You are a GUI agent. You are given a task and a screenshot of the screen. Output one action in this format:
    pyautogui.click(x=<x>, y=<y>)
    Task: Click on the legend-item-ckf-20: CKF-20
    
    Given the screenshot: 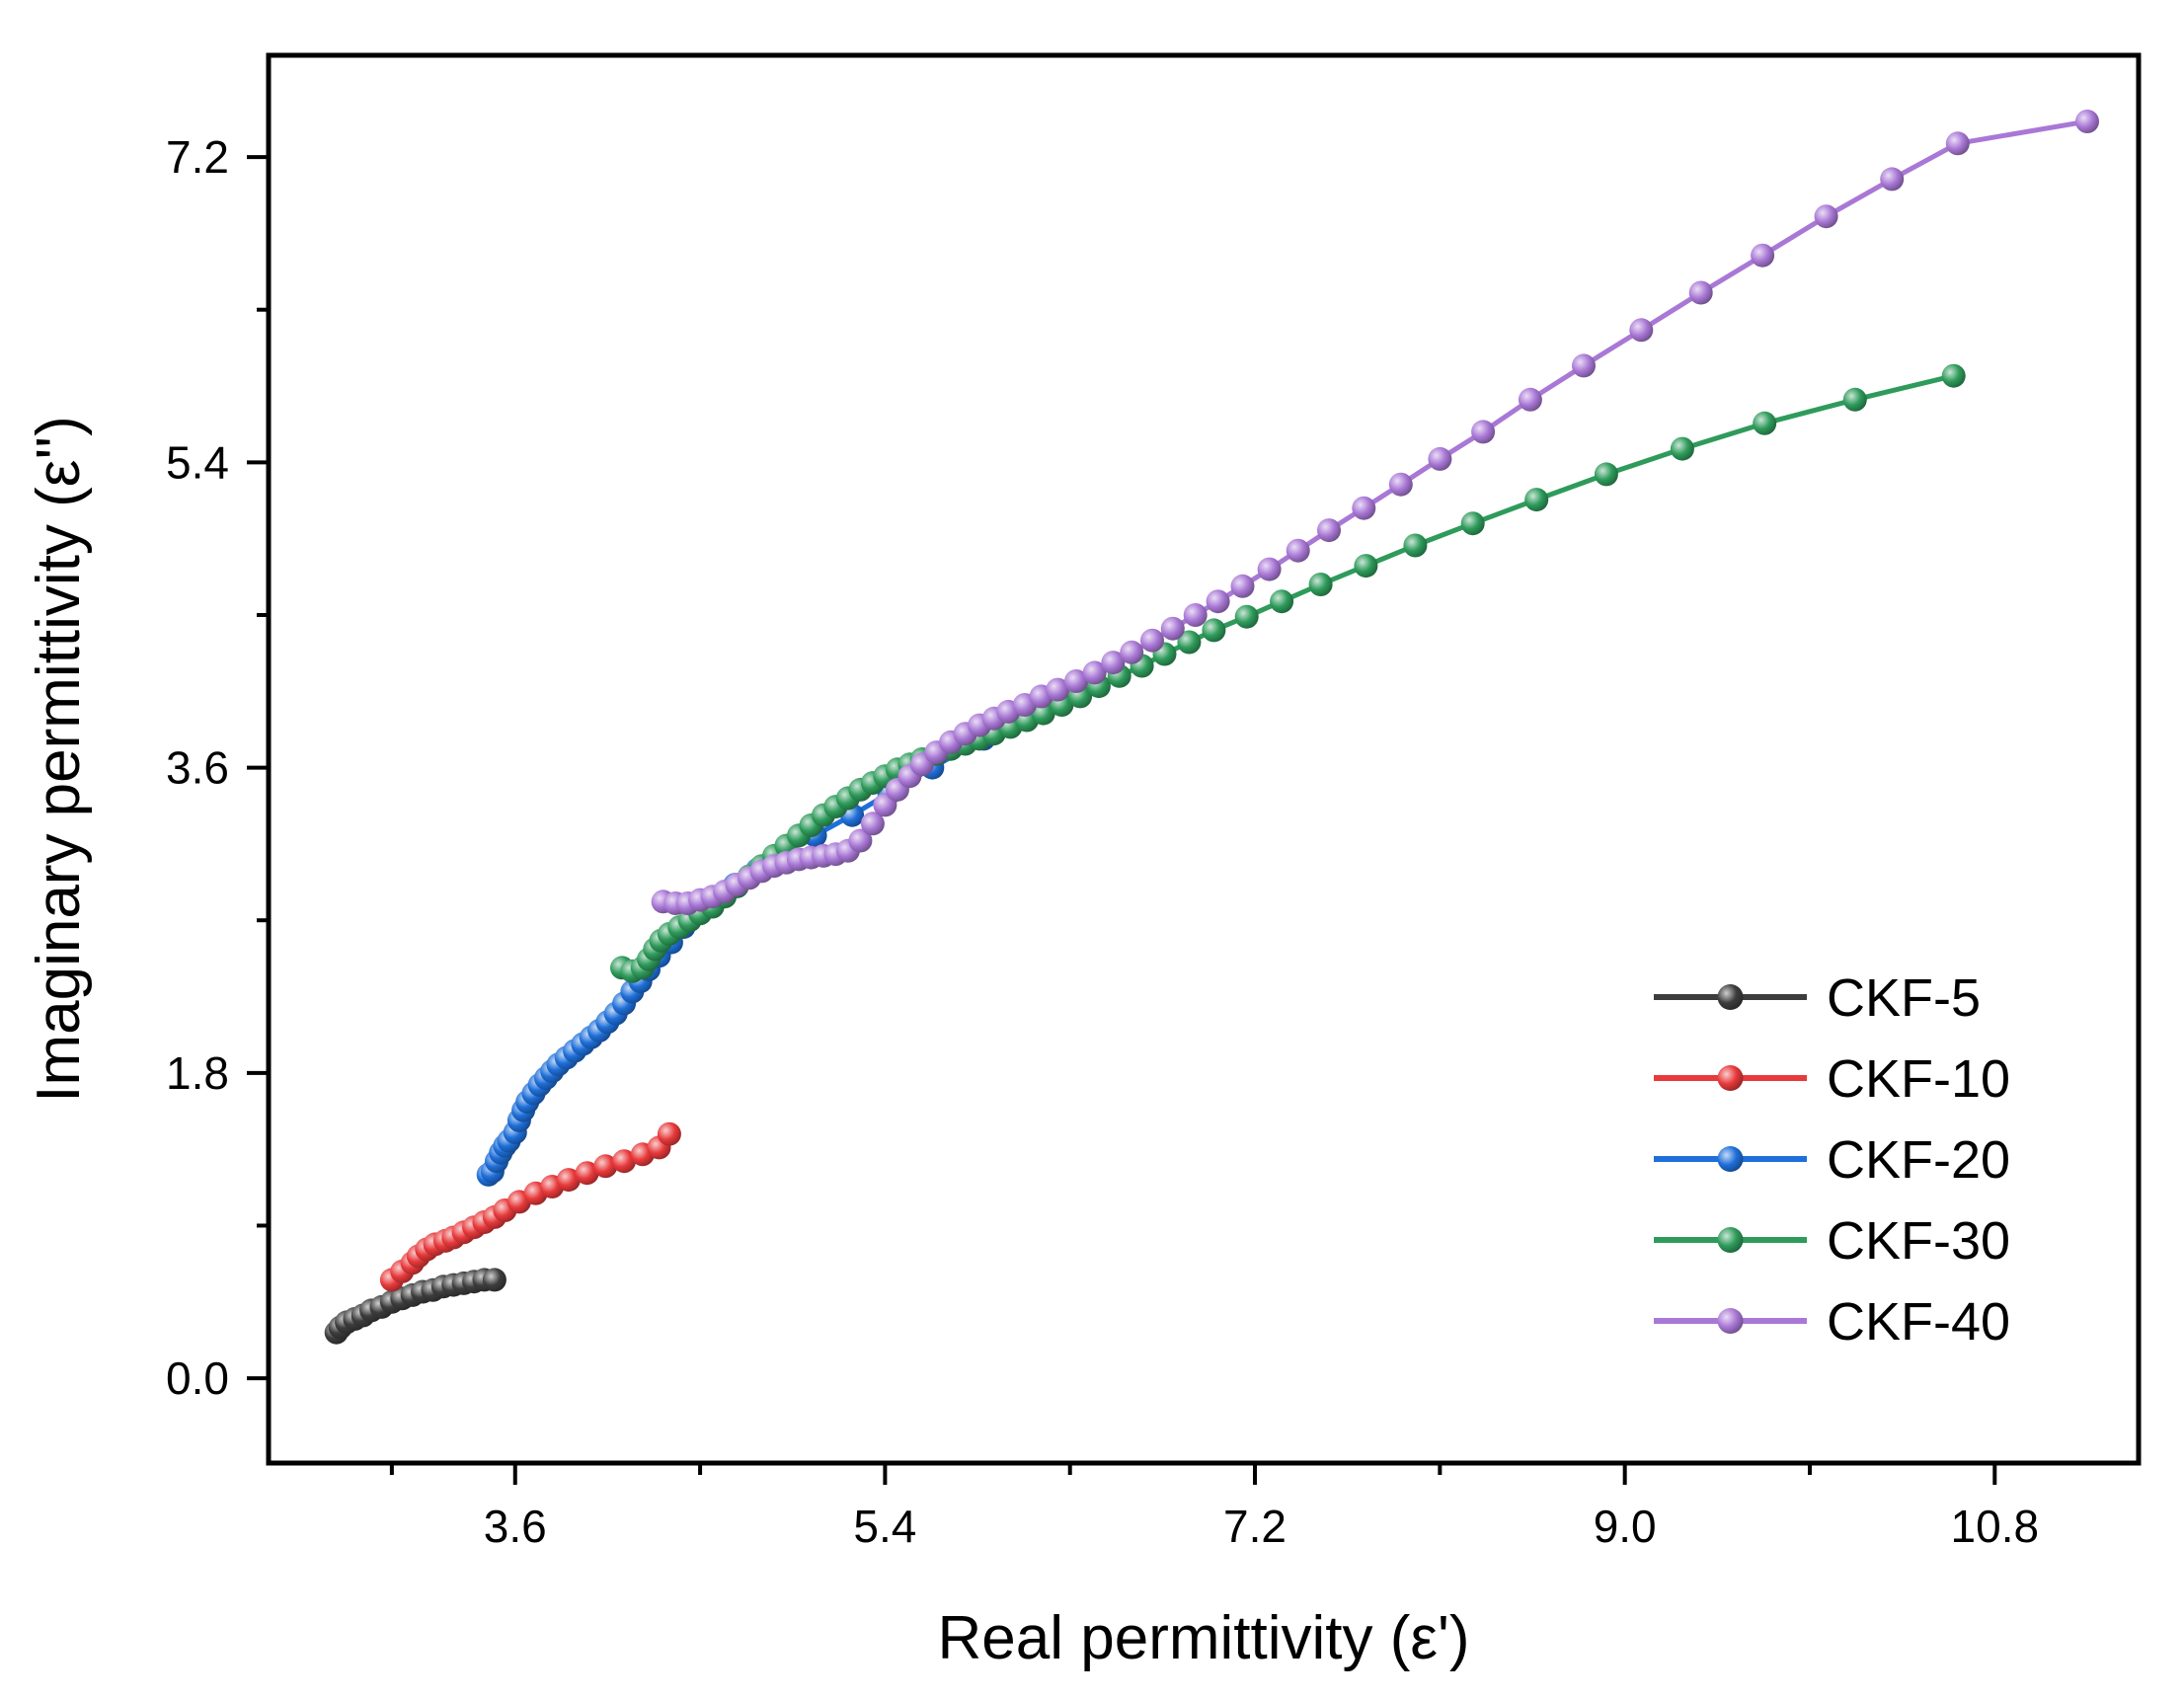 What is the action you would take?
    pyautogui.click(x=1832, y=1160)
    